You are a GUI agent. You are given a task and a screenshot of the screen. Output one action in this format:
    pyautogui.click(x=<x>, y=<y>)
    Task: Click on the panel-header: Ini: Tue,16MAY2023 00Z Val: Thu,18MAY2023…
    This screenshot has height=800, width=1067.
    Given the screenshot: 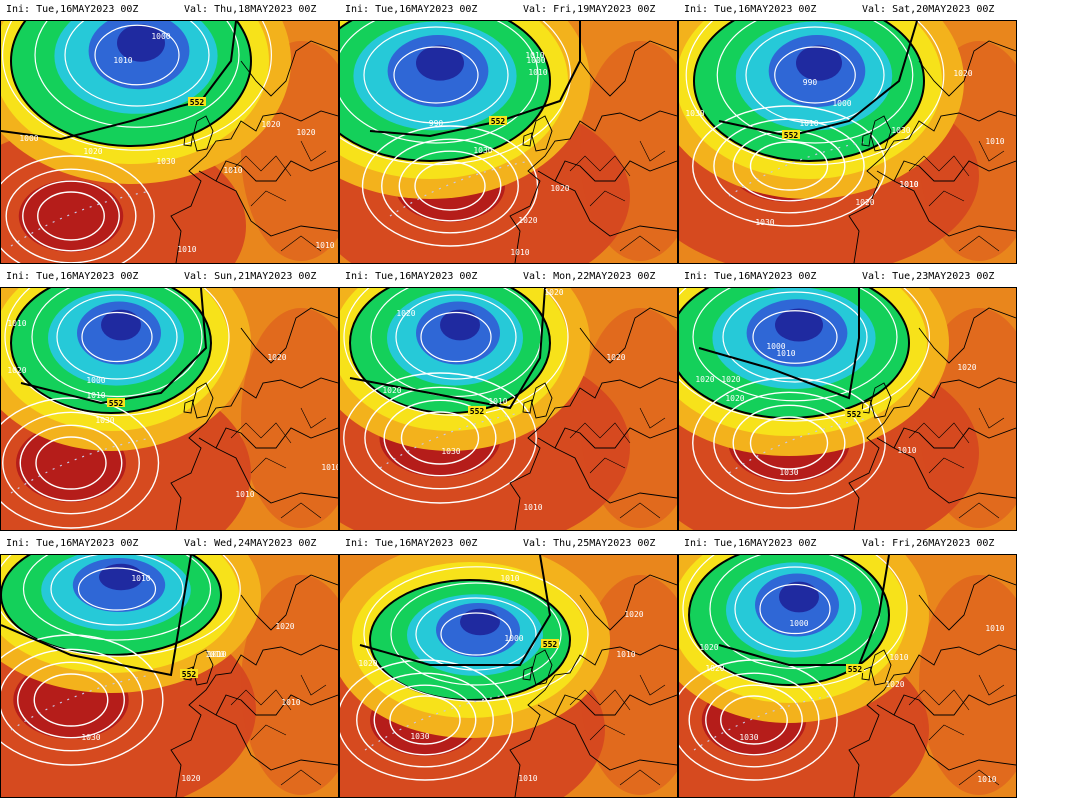 What is the action you would take?
    pyautogui.click(x=169, y=10)
    